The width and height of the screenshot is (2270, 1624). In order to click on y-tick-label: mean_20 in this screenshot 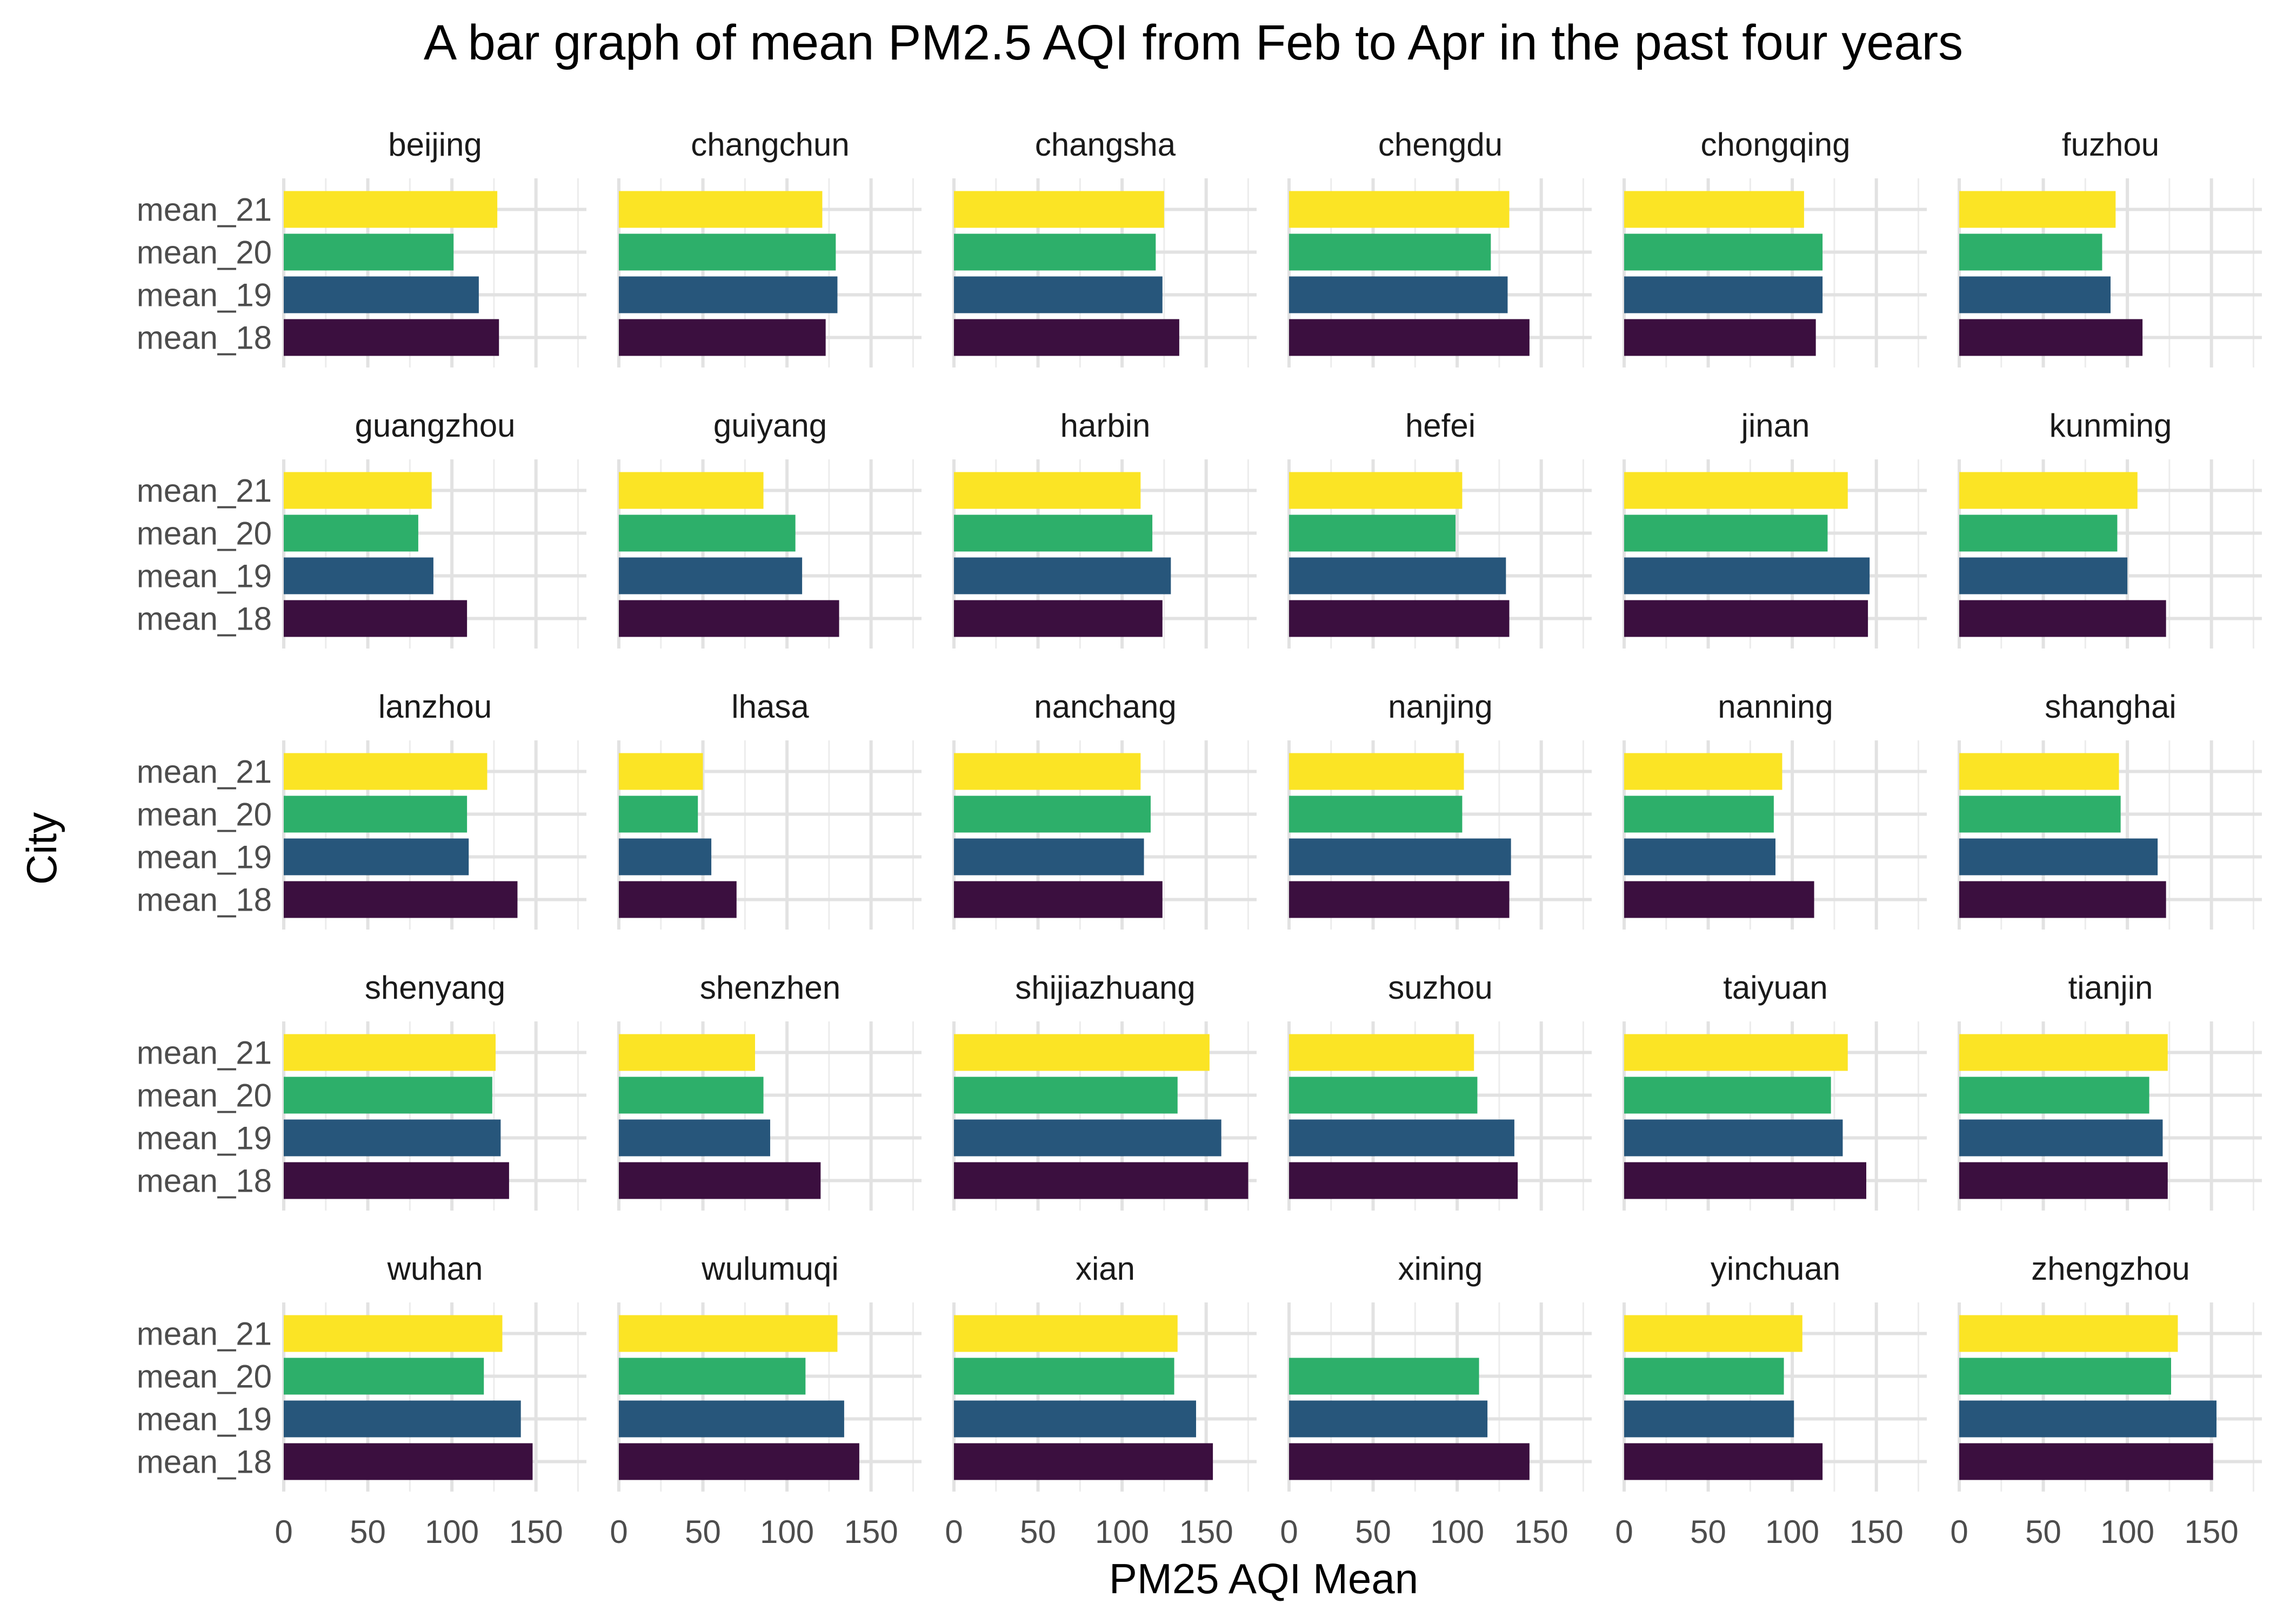, I will do `click(204, 1377)`.